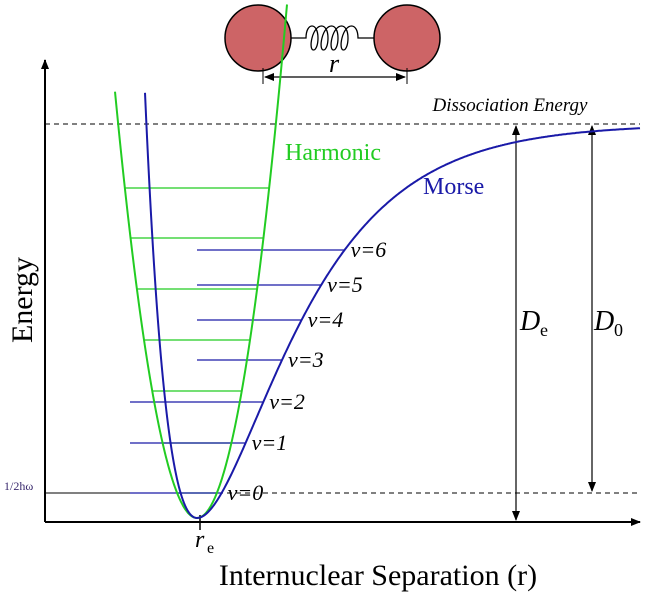 This screenshot has width=649, height=599. I want to click on level-label: v=6, so click(369, 249).